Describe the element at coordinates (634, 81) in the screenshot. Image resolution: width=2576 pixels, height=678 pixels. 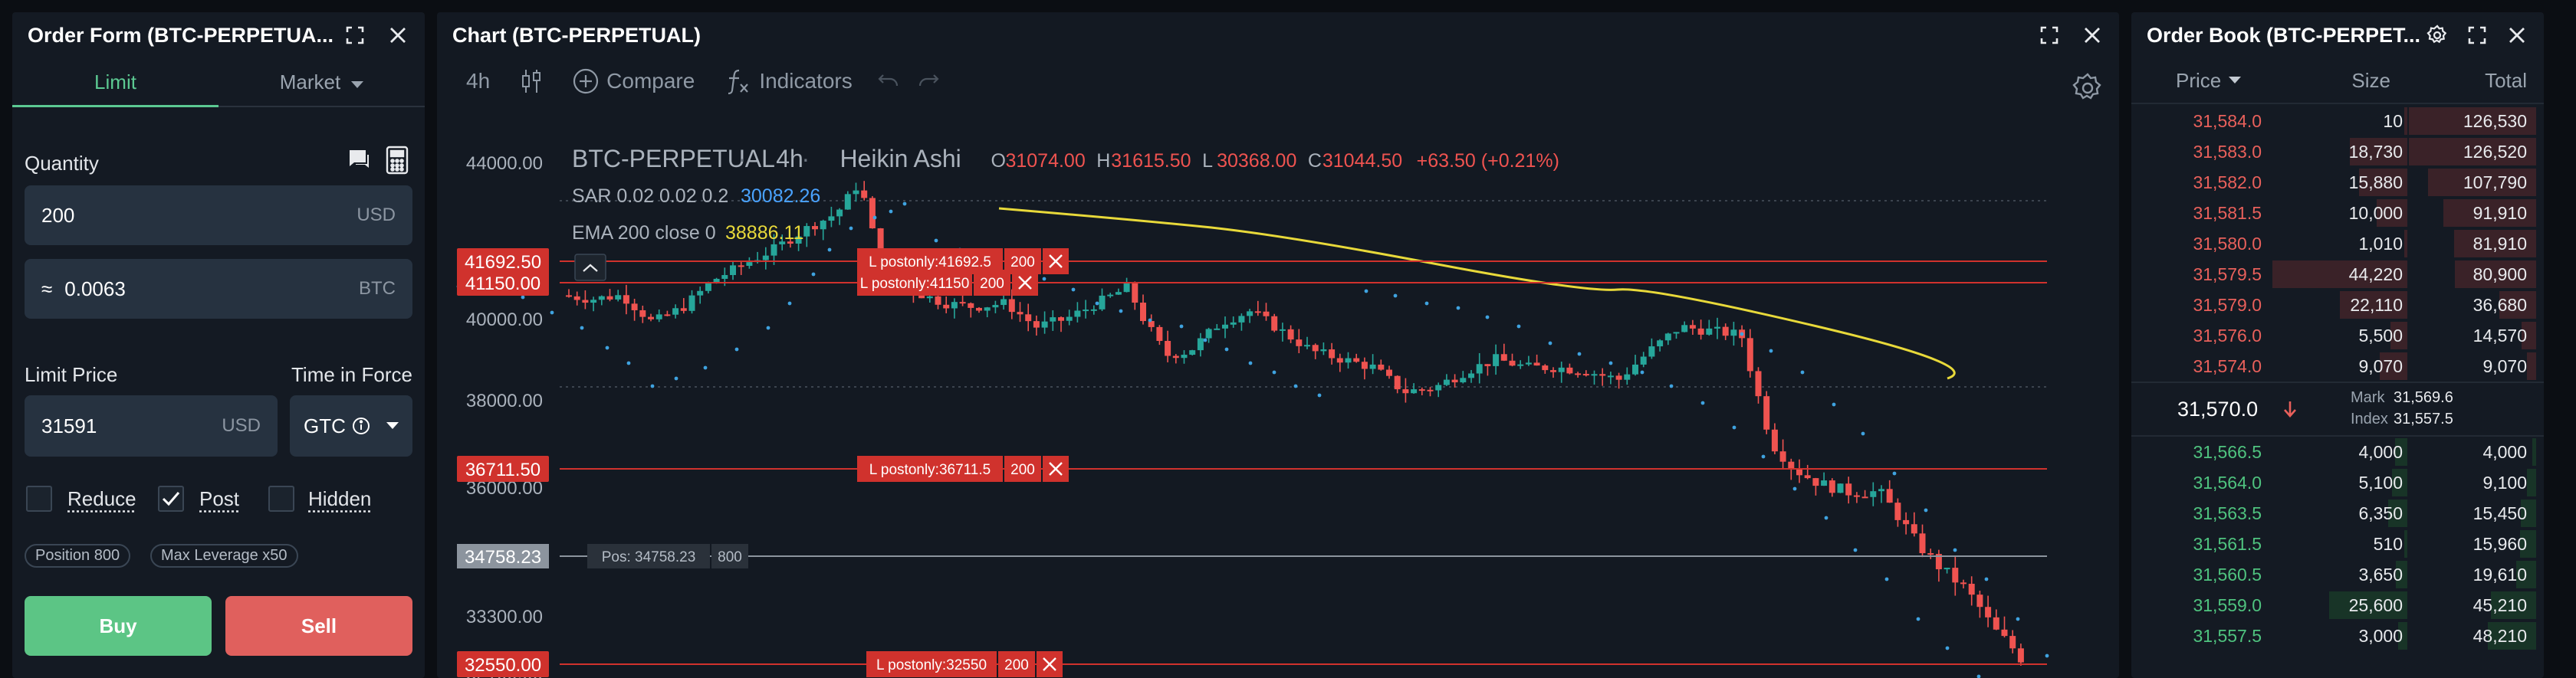
I see `compare-button: Compare` at that location.